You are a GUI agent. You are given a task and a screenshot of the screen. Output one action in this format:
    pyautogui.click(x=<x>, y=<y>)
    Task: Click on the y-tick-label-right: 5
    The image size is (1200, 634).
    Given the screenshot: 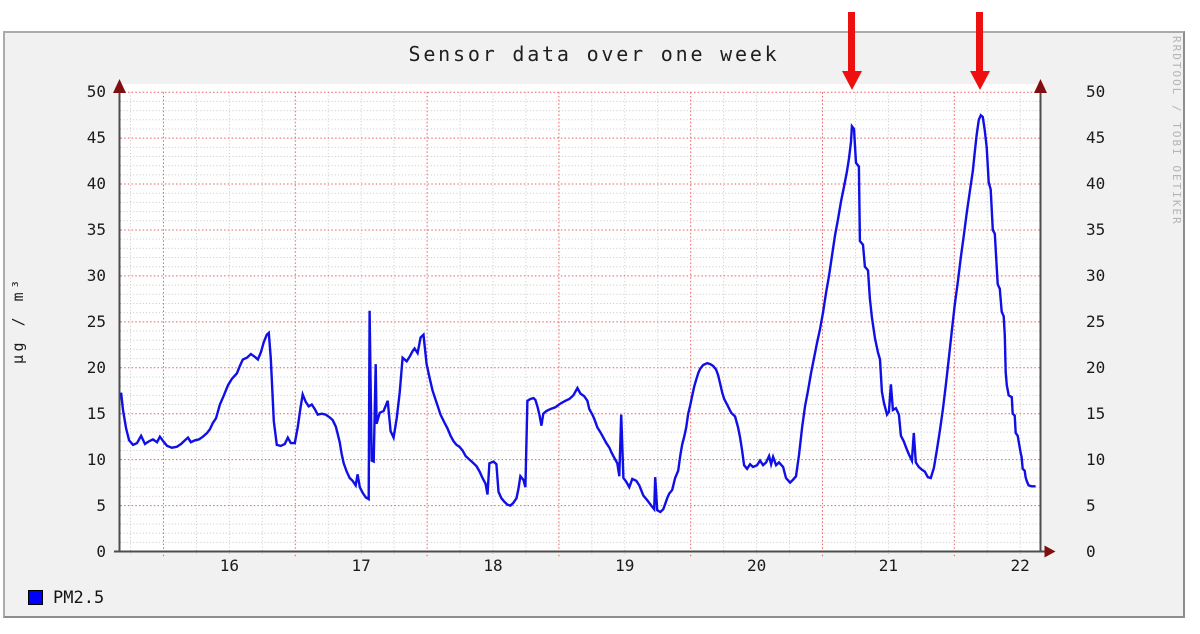 What is the action you would take?
    pyautogui.click(x=1091, y=505)
    